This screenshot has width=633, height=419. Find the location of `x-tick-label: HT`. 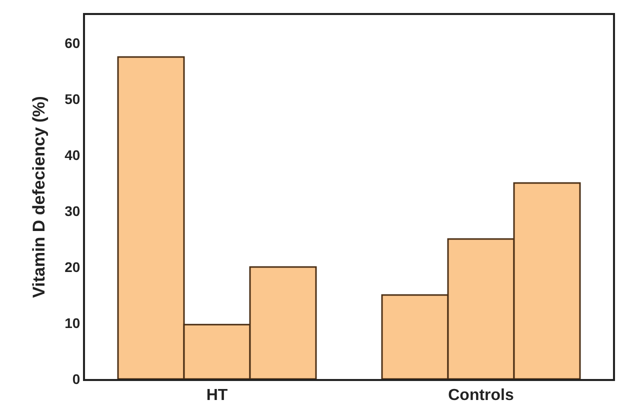

x-tick-label: HT is located at coordinates (217, 395).